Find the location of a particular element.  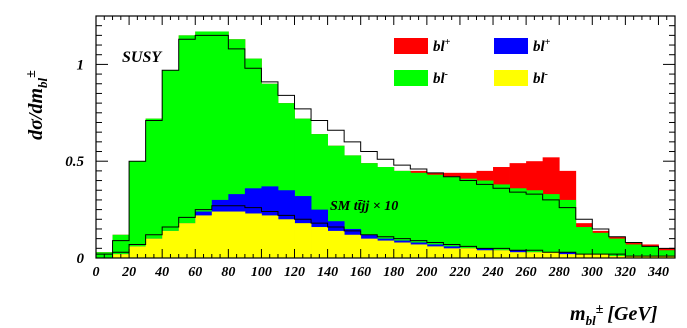

y-axis-label-sup: ± is located at coordinates (31, 74).